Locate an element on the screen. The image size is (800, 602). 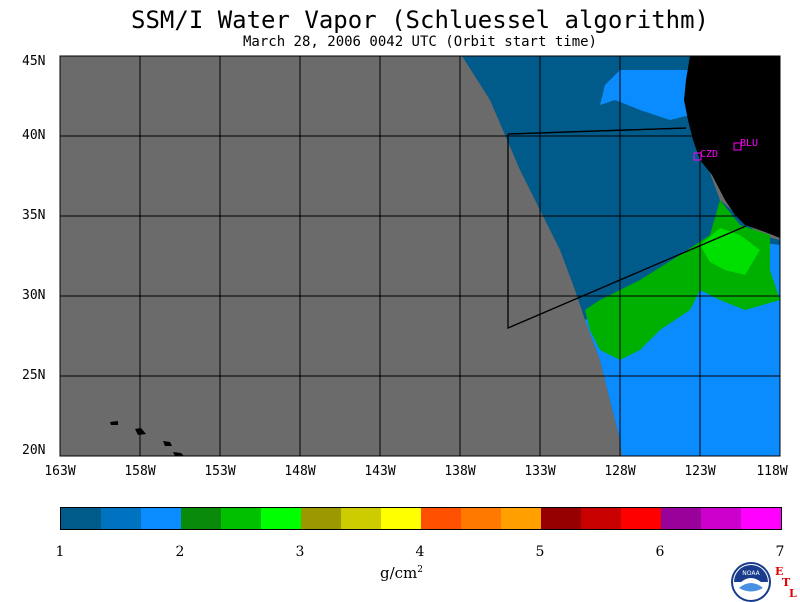
station-marker-czd is located at coordinates (697, 156).